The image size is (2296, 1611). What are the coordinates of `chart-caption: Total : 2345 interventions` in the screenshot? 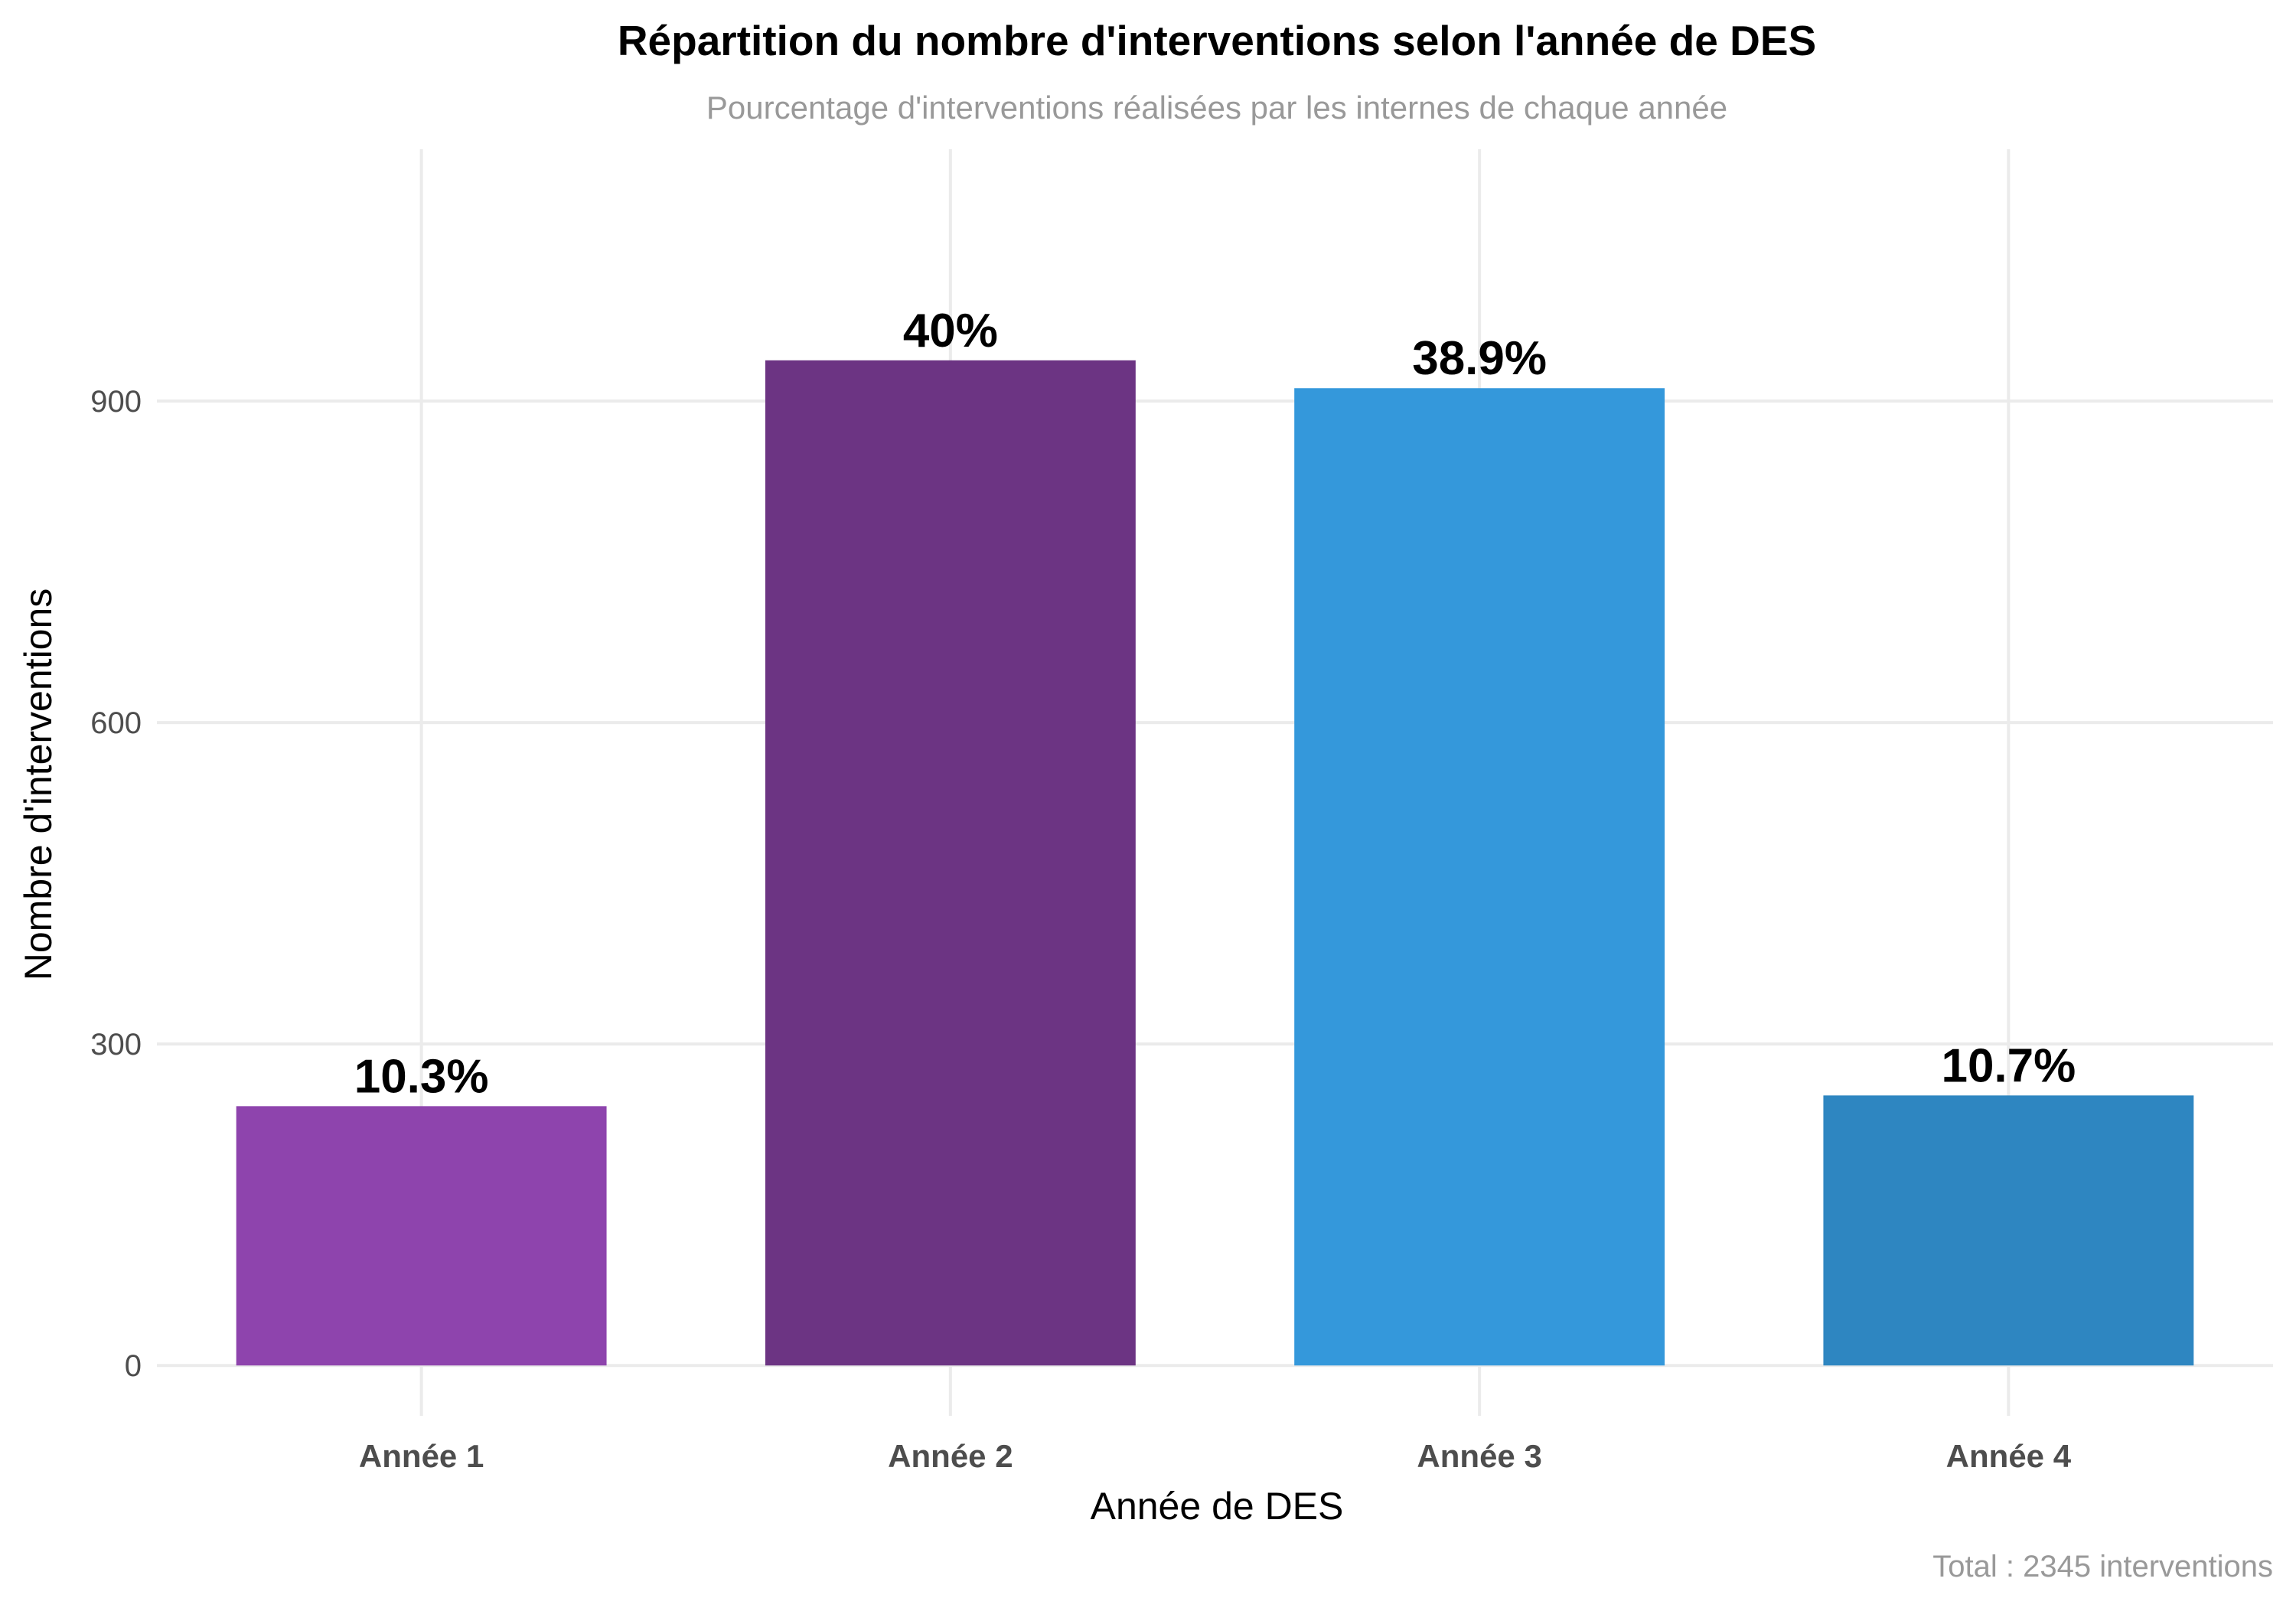 It's located at (2102, 1566).